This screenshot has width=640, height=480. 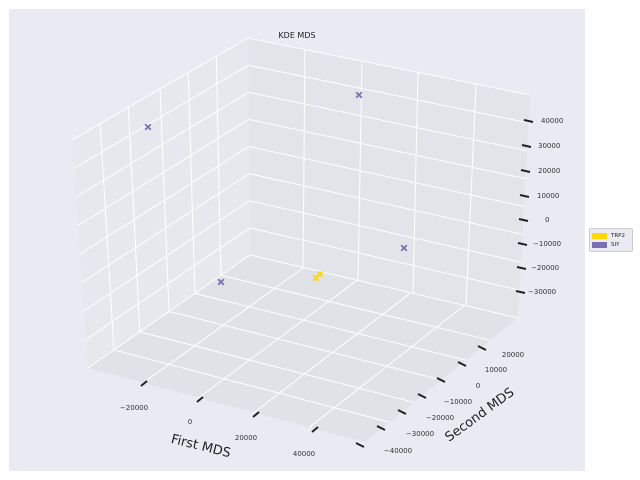 I want to click on z-tick-label: 10000, so click(x=548, y=196).